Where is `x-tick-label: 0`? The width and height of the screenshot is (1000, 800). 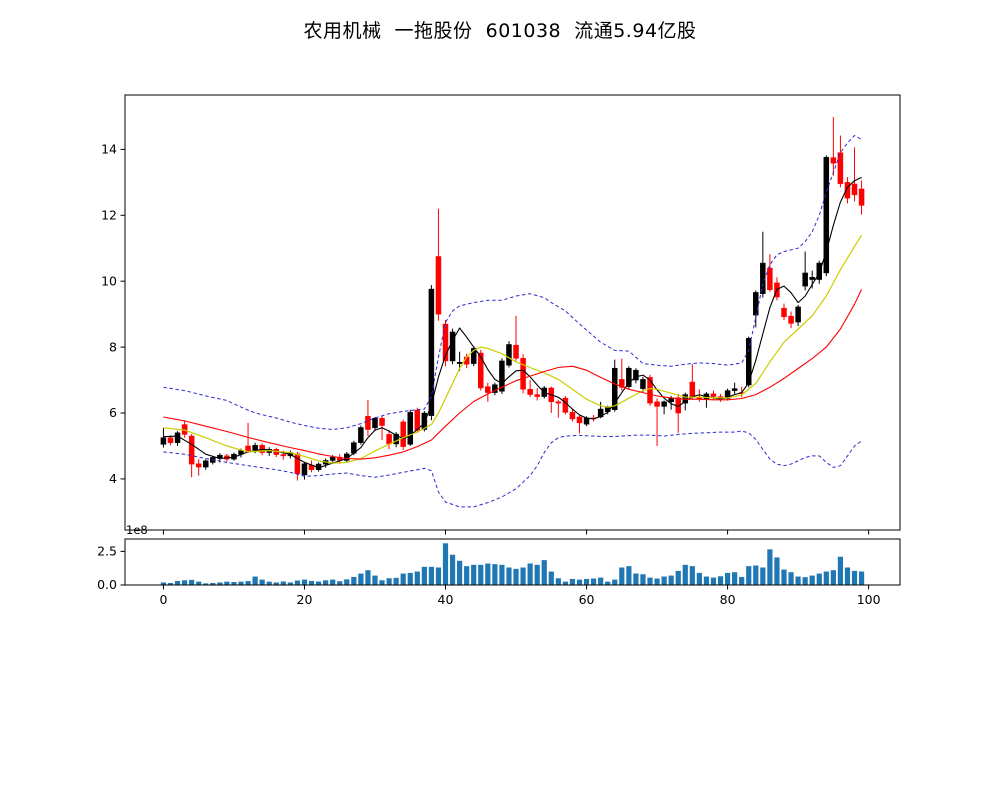
x-tick-label: 0 is located at coordinates (163, 599).